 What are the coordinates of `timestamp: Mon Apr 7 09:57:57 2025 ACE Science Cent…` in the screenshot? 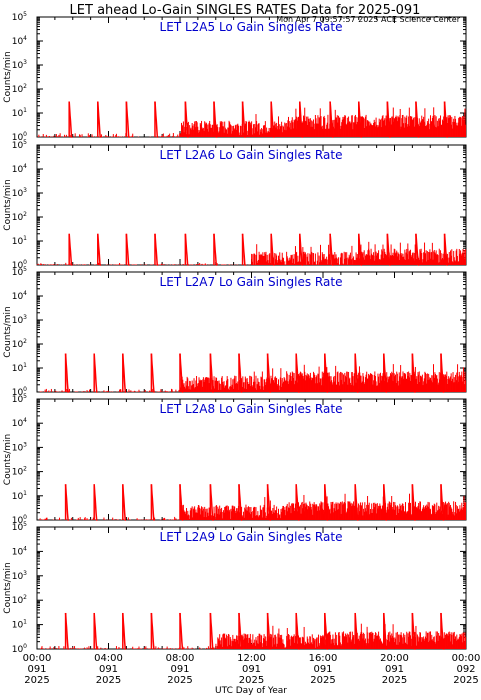 It's located at (368, 19).